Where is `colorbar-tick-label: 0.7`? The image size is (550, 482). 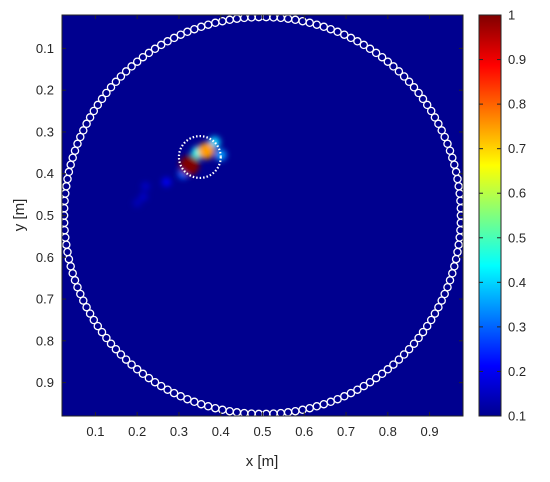
colorbar-tick-label: 0.7 is located at coordinates (517, 148).